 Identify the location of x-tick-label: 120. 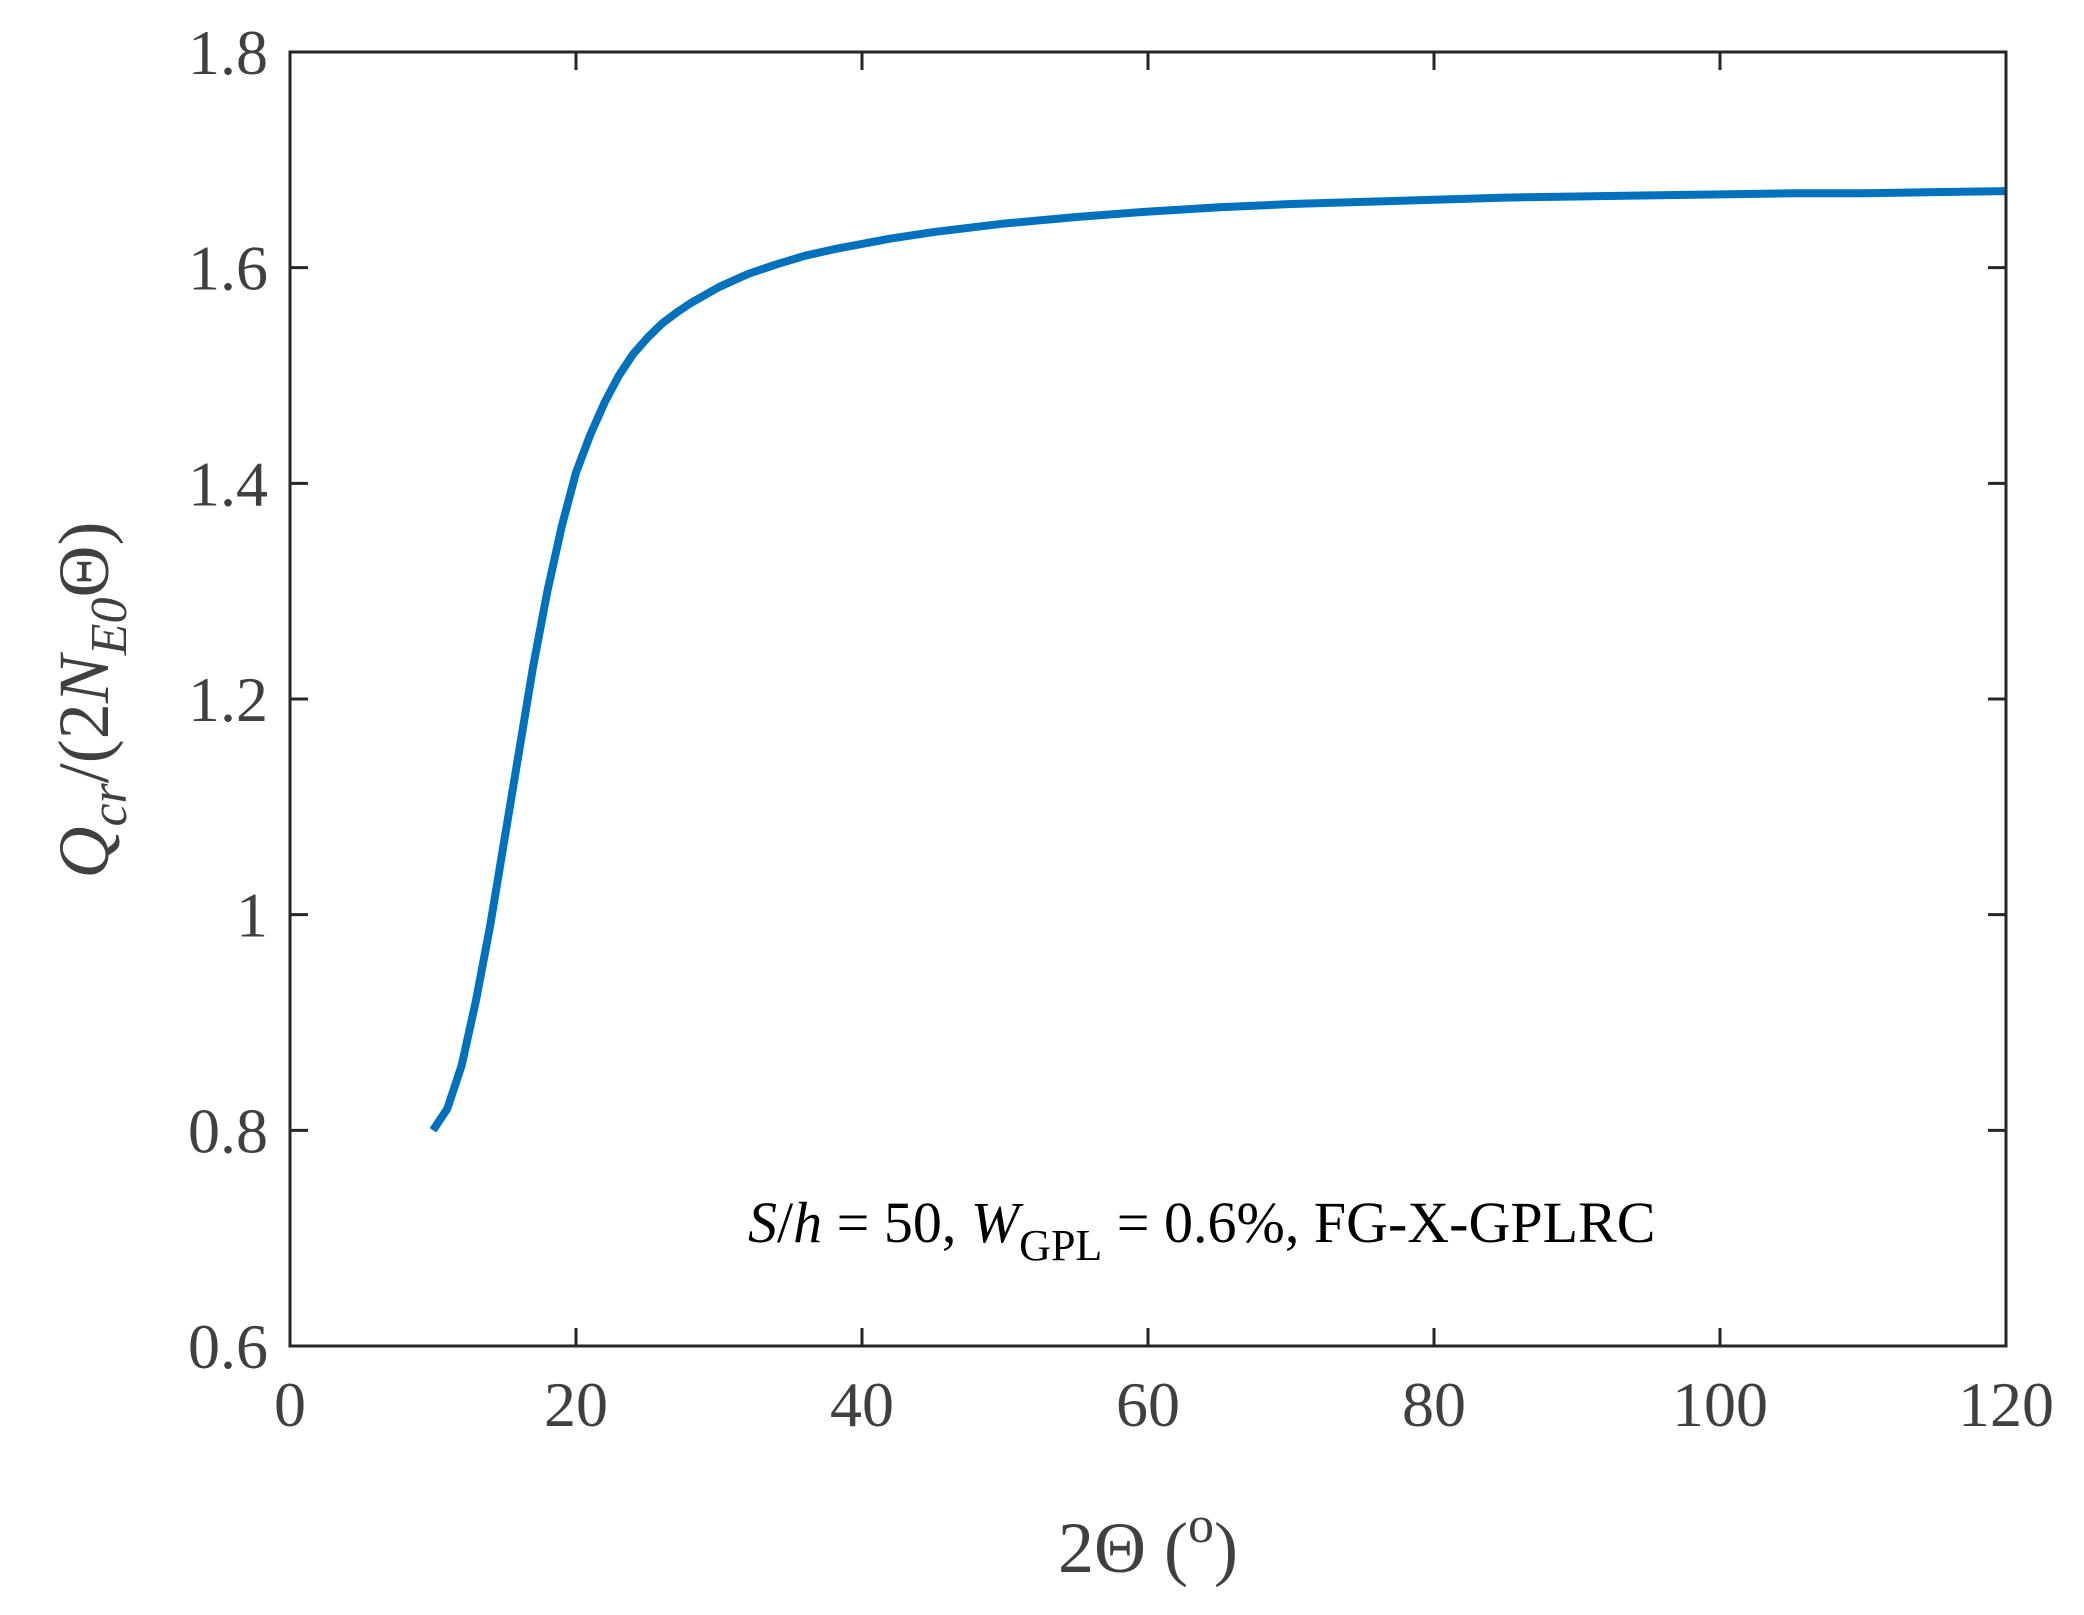
(2006, 1404).